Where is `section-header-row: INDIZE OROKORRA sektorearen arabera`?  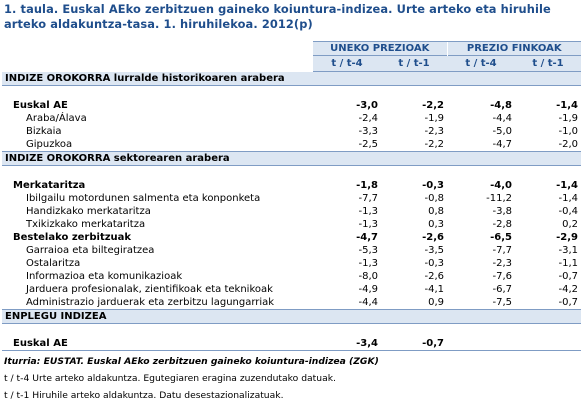 section-header-row: INDIZE OROKORRA sektorearen arabera is located at coordinates (292, 158).